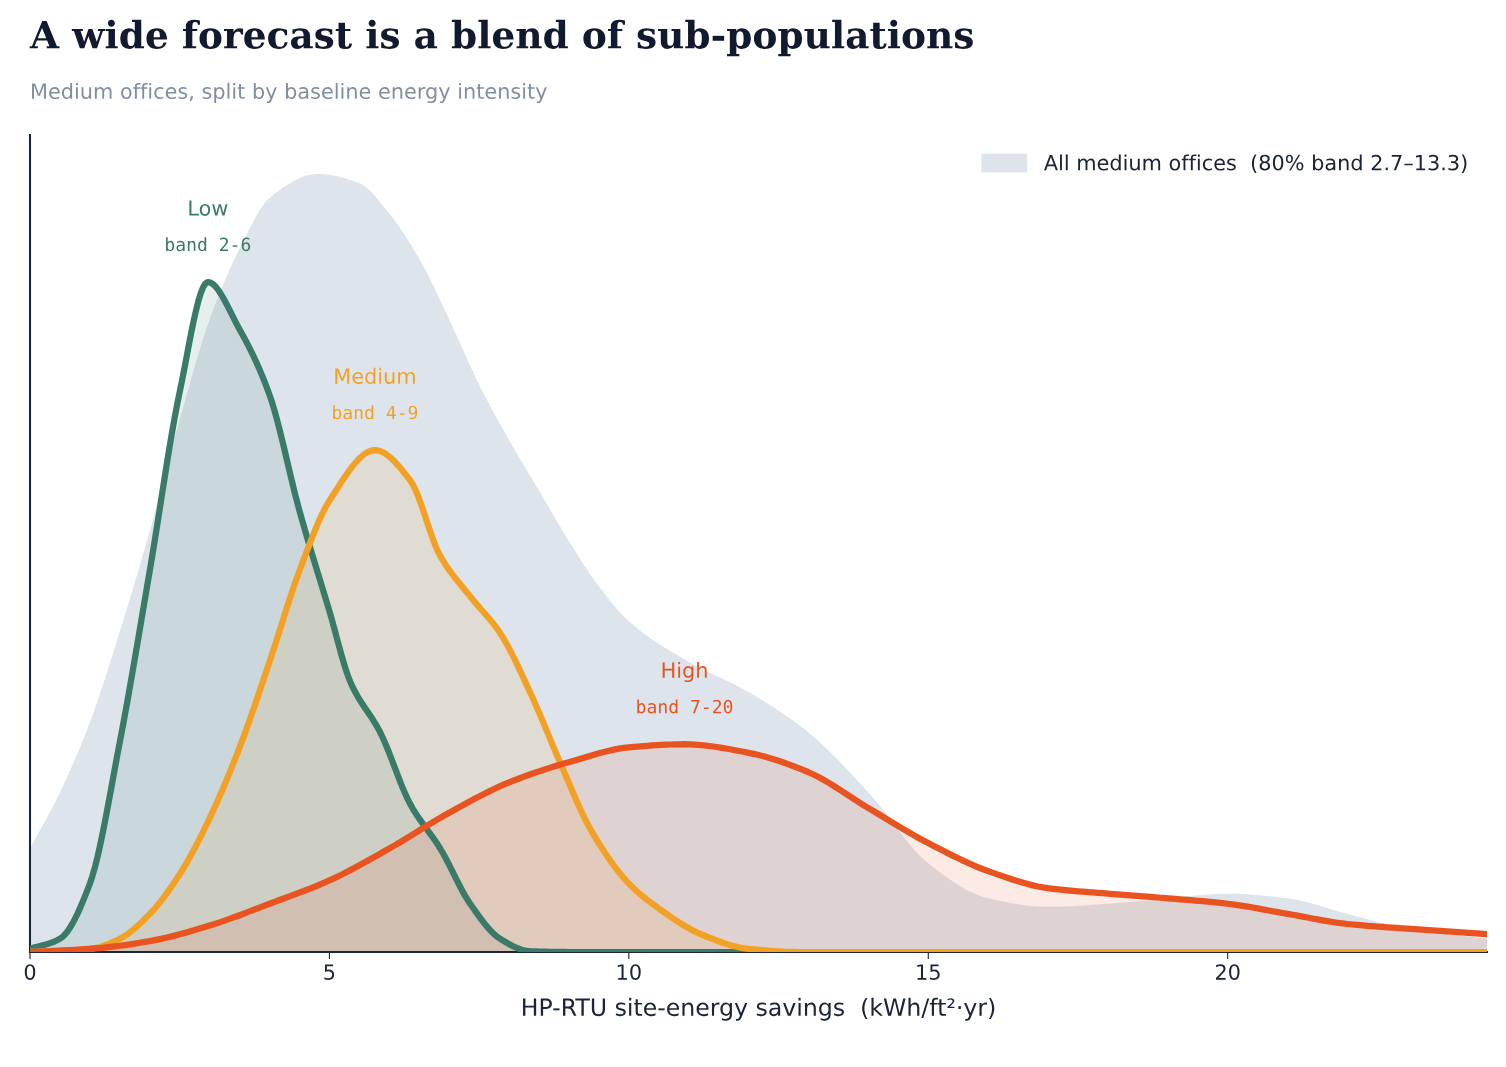  What do you see at coordinates (329, 972) in the screenshot?
I see `x-tick-label: 5` at bounding box center [329, 972].